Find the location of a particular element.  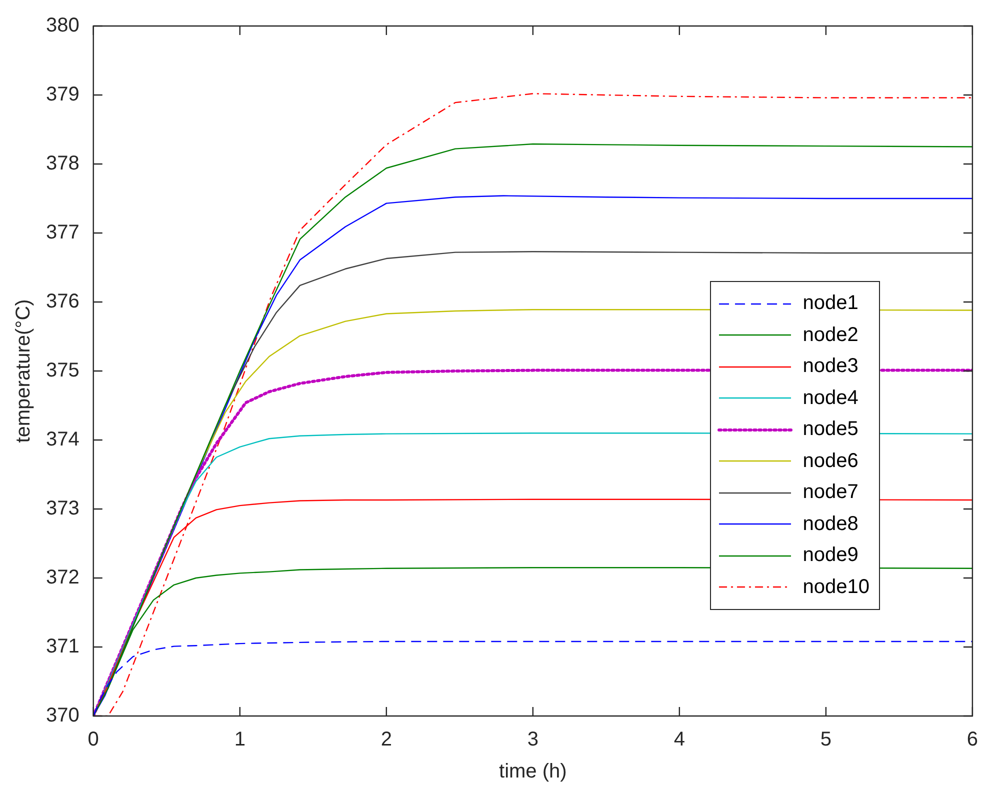

legend-label: node5 is located at coordinates (830, 430).